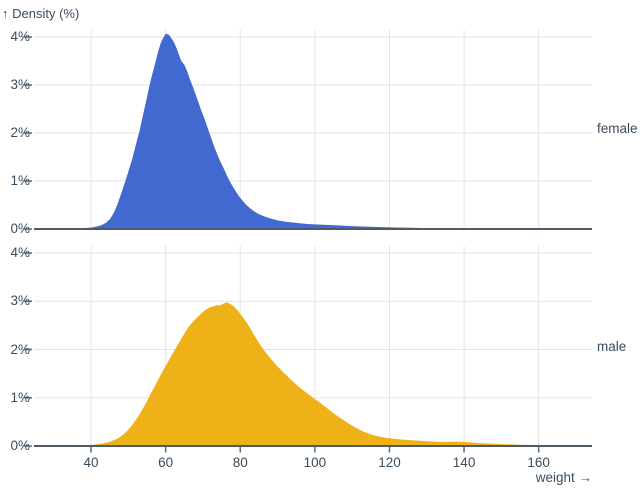  I want to click on facet-label-female: female, so click(617, 128).